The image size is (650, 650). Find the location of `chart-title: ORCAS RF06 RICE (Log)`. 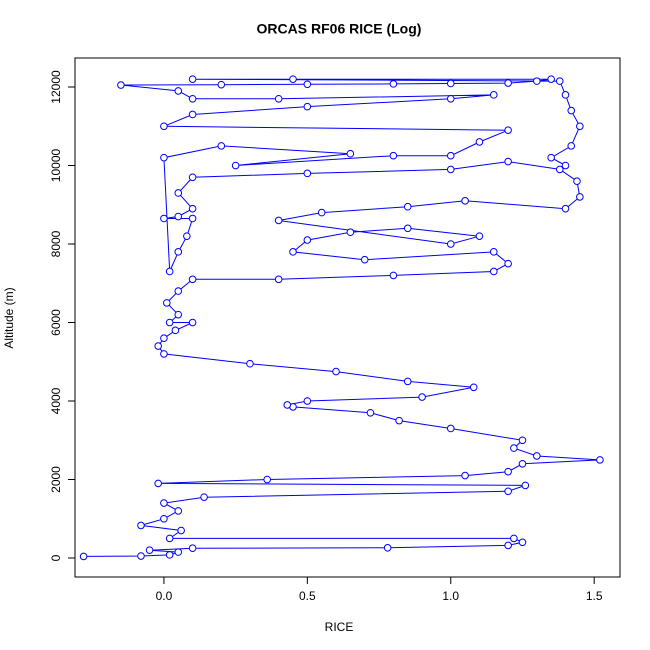

chart-title: ORCAS RF06 RICE (Log) is located at coordinates (339, 29).